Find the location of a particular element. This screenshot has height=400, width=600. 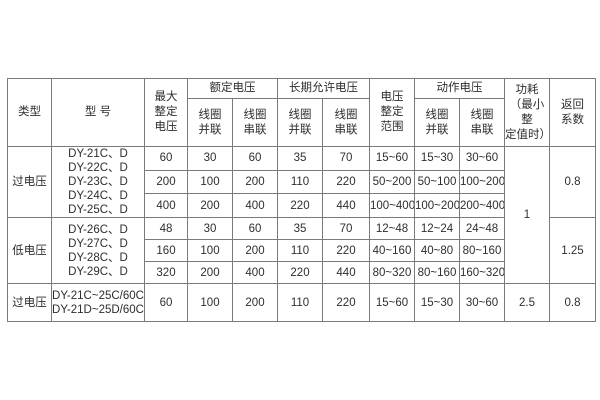

col-header-voltage-setting-range: 电压 整定 范围 is located at coordinates (392, 112).